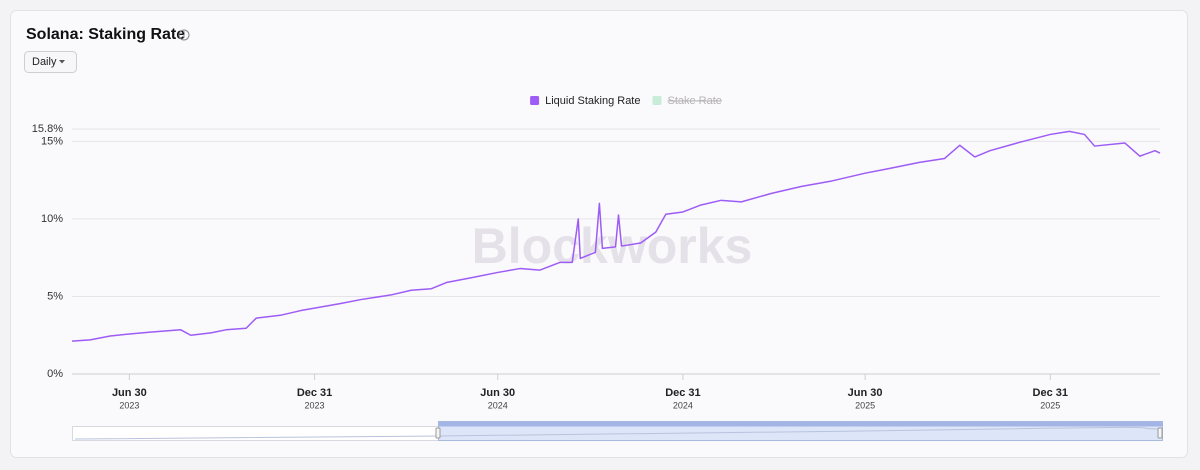 This screenshot has width=1200, height=470. I want to click on navigator, so click(617, 431).